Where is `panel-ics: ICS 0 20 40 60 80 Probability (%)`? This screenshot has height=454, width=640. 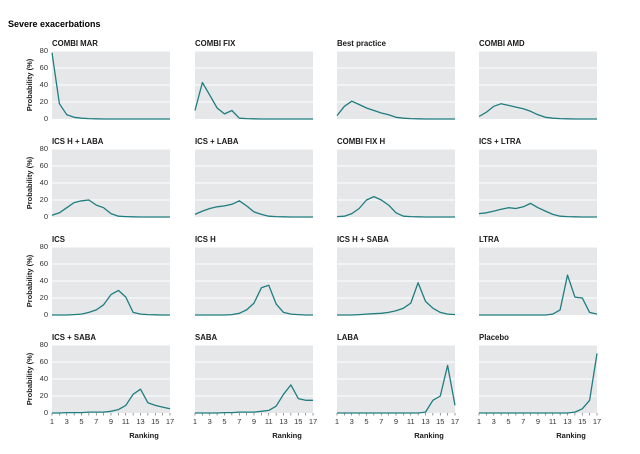 panel-ics: ICS 0 20 40 60 80 Probability (%) is located at coordinates (97, 277).